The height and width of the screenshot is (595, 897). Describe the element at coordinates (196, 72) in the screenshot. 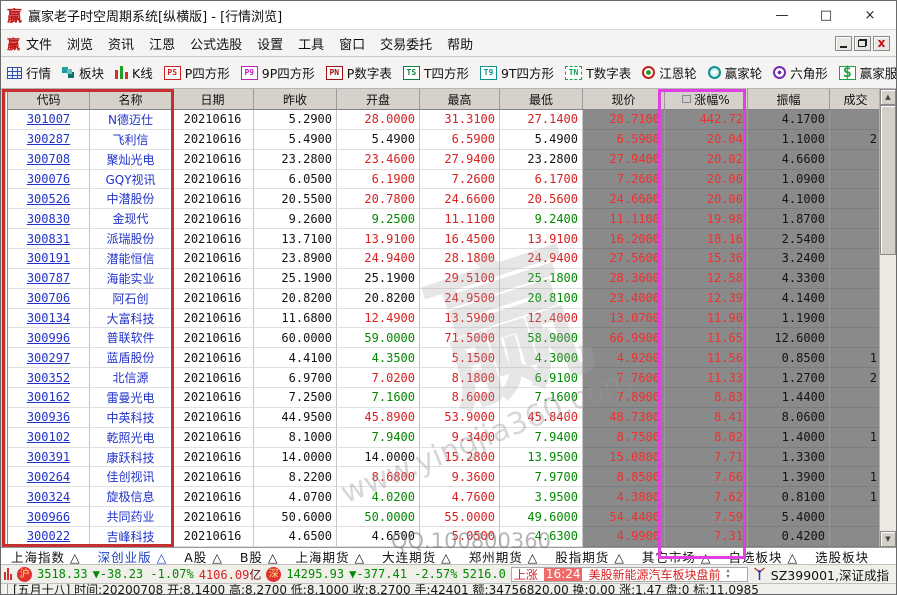

I see `toolbar-button-P四方形: PS P四方形` at that location.